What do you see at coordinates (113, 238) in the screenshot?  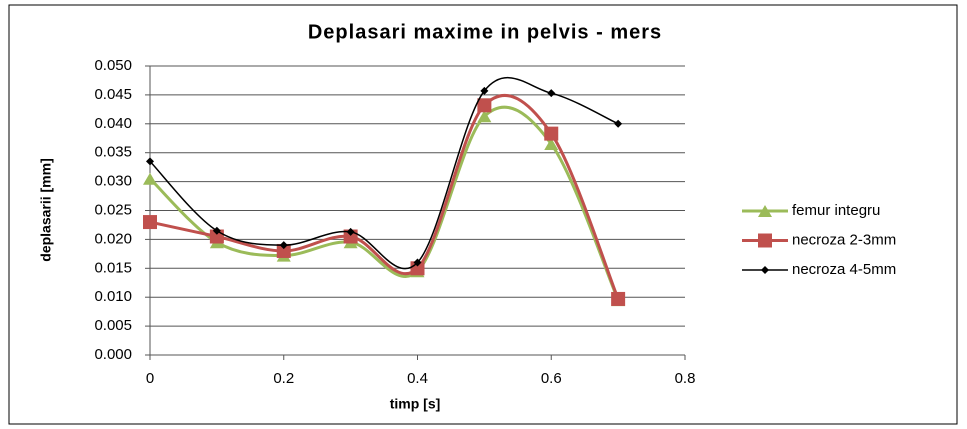 I see `y-tick-label: 0.020` at bounding box center [113, 238].